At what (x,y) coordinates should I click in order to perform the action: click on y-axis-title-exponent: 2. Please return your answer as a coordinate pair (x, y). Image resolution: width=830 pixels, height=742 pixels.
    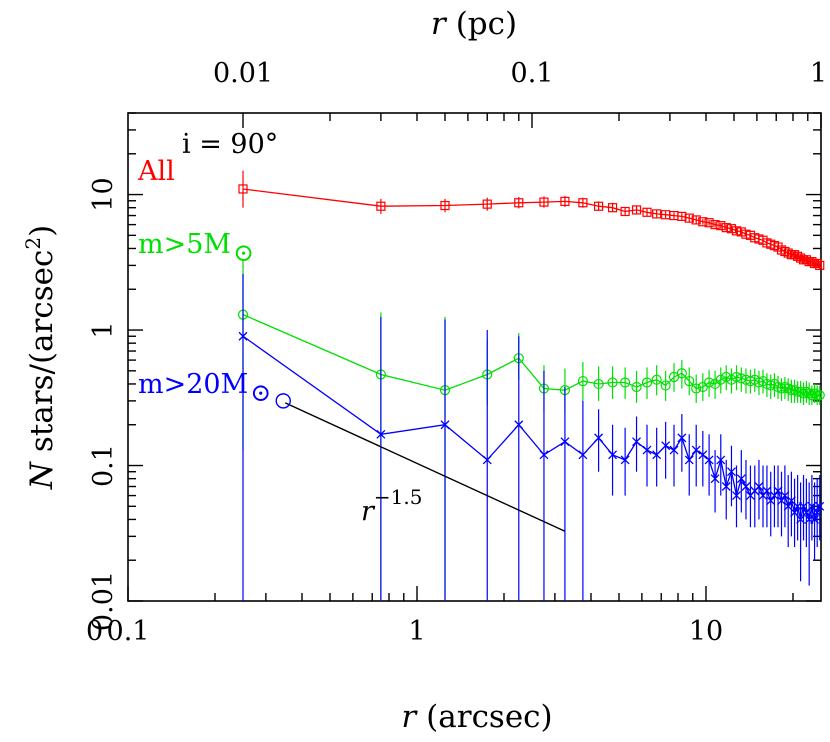
    Looking at the image, I should click on (33, 243).